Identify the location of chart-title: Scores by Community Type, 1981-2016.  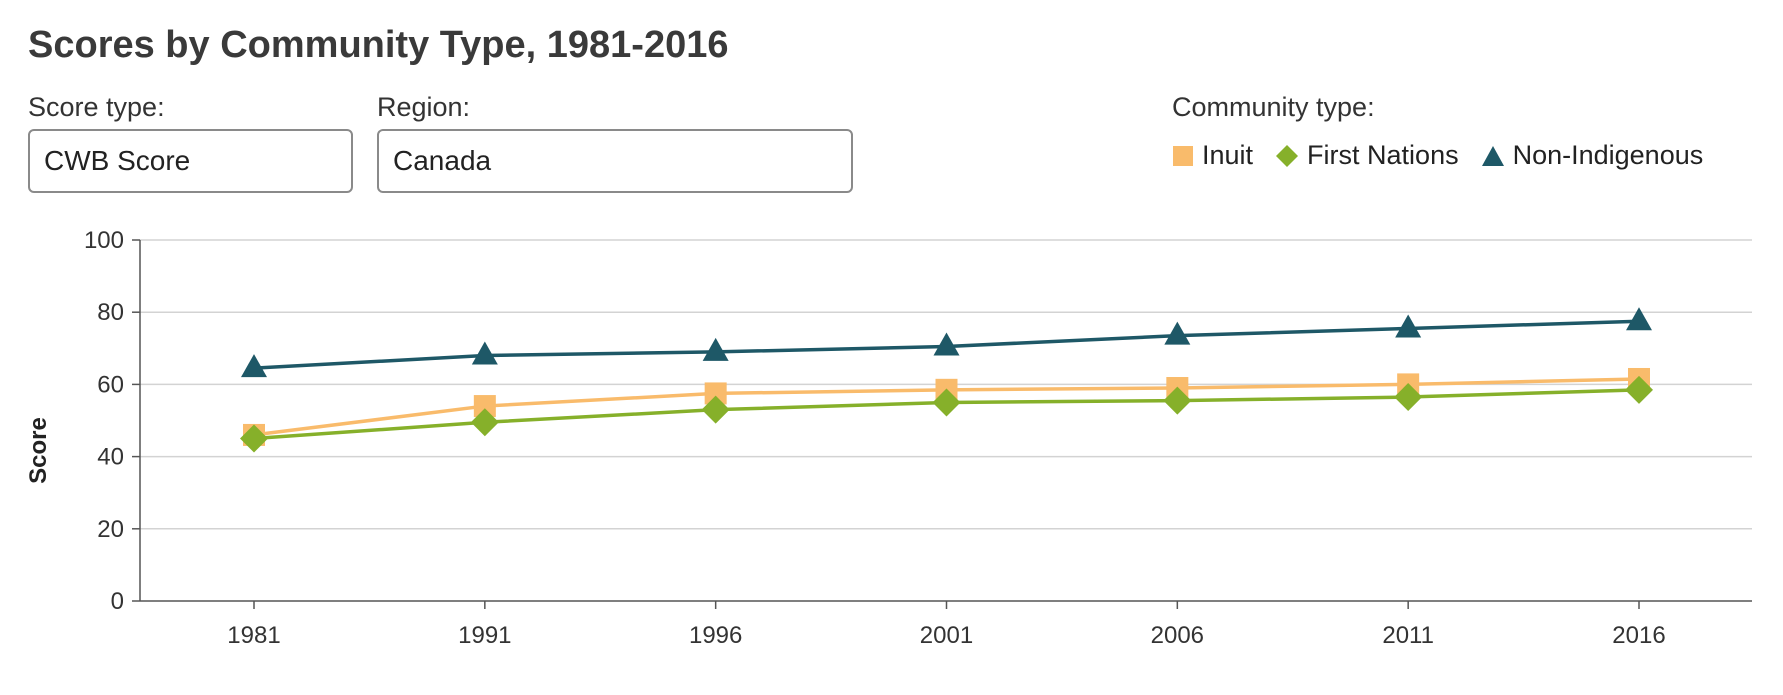
(378, 45).